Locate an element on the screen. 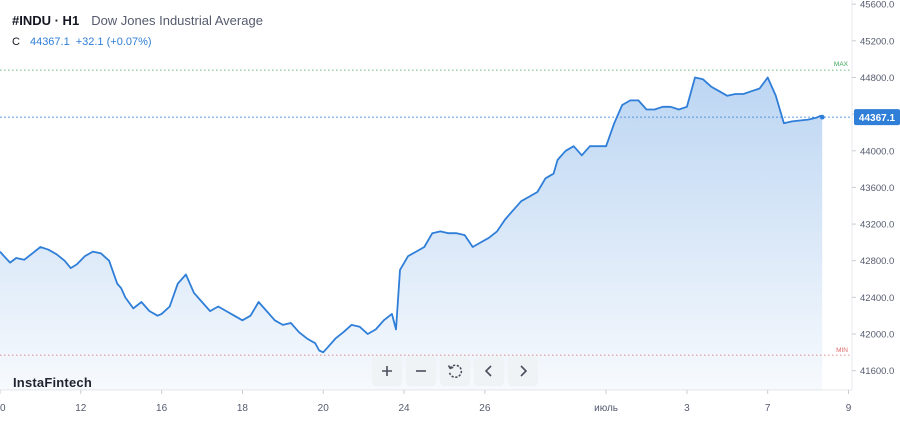  zoom-out-button is located at coordinates (421, 371).